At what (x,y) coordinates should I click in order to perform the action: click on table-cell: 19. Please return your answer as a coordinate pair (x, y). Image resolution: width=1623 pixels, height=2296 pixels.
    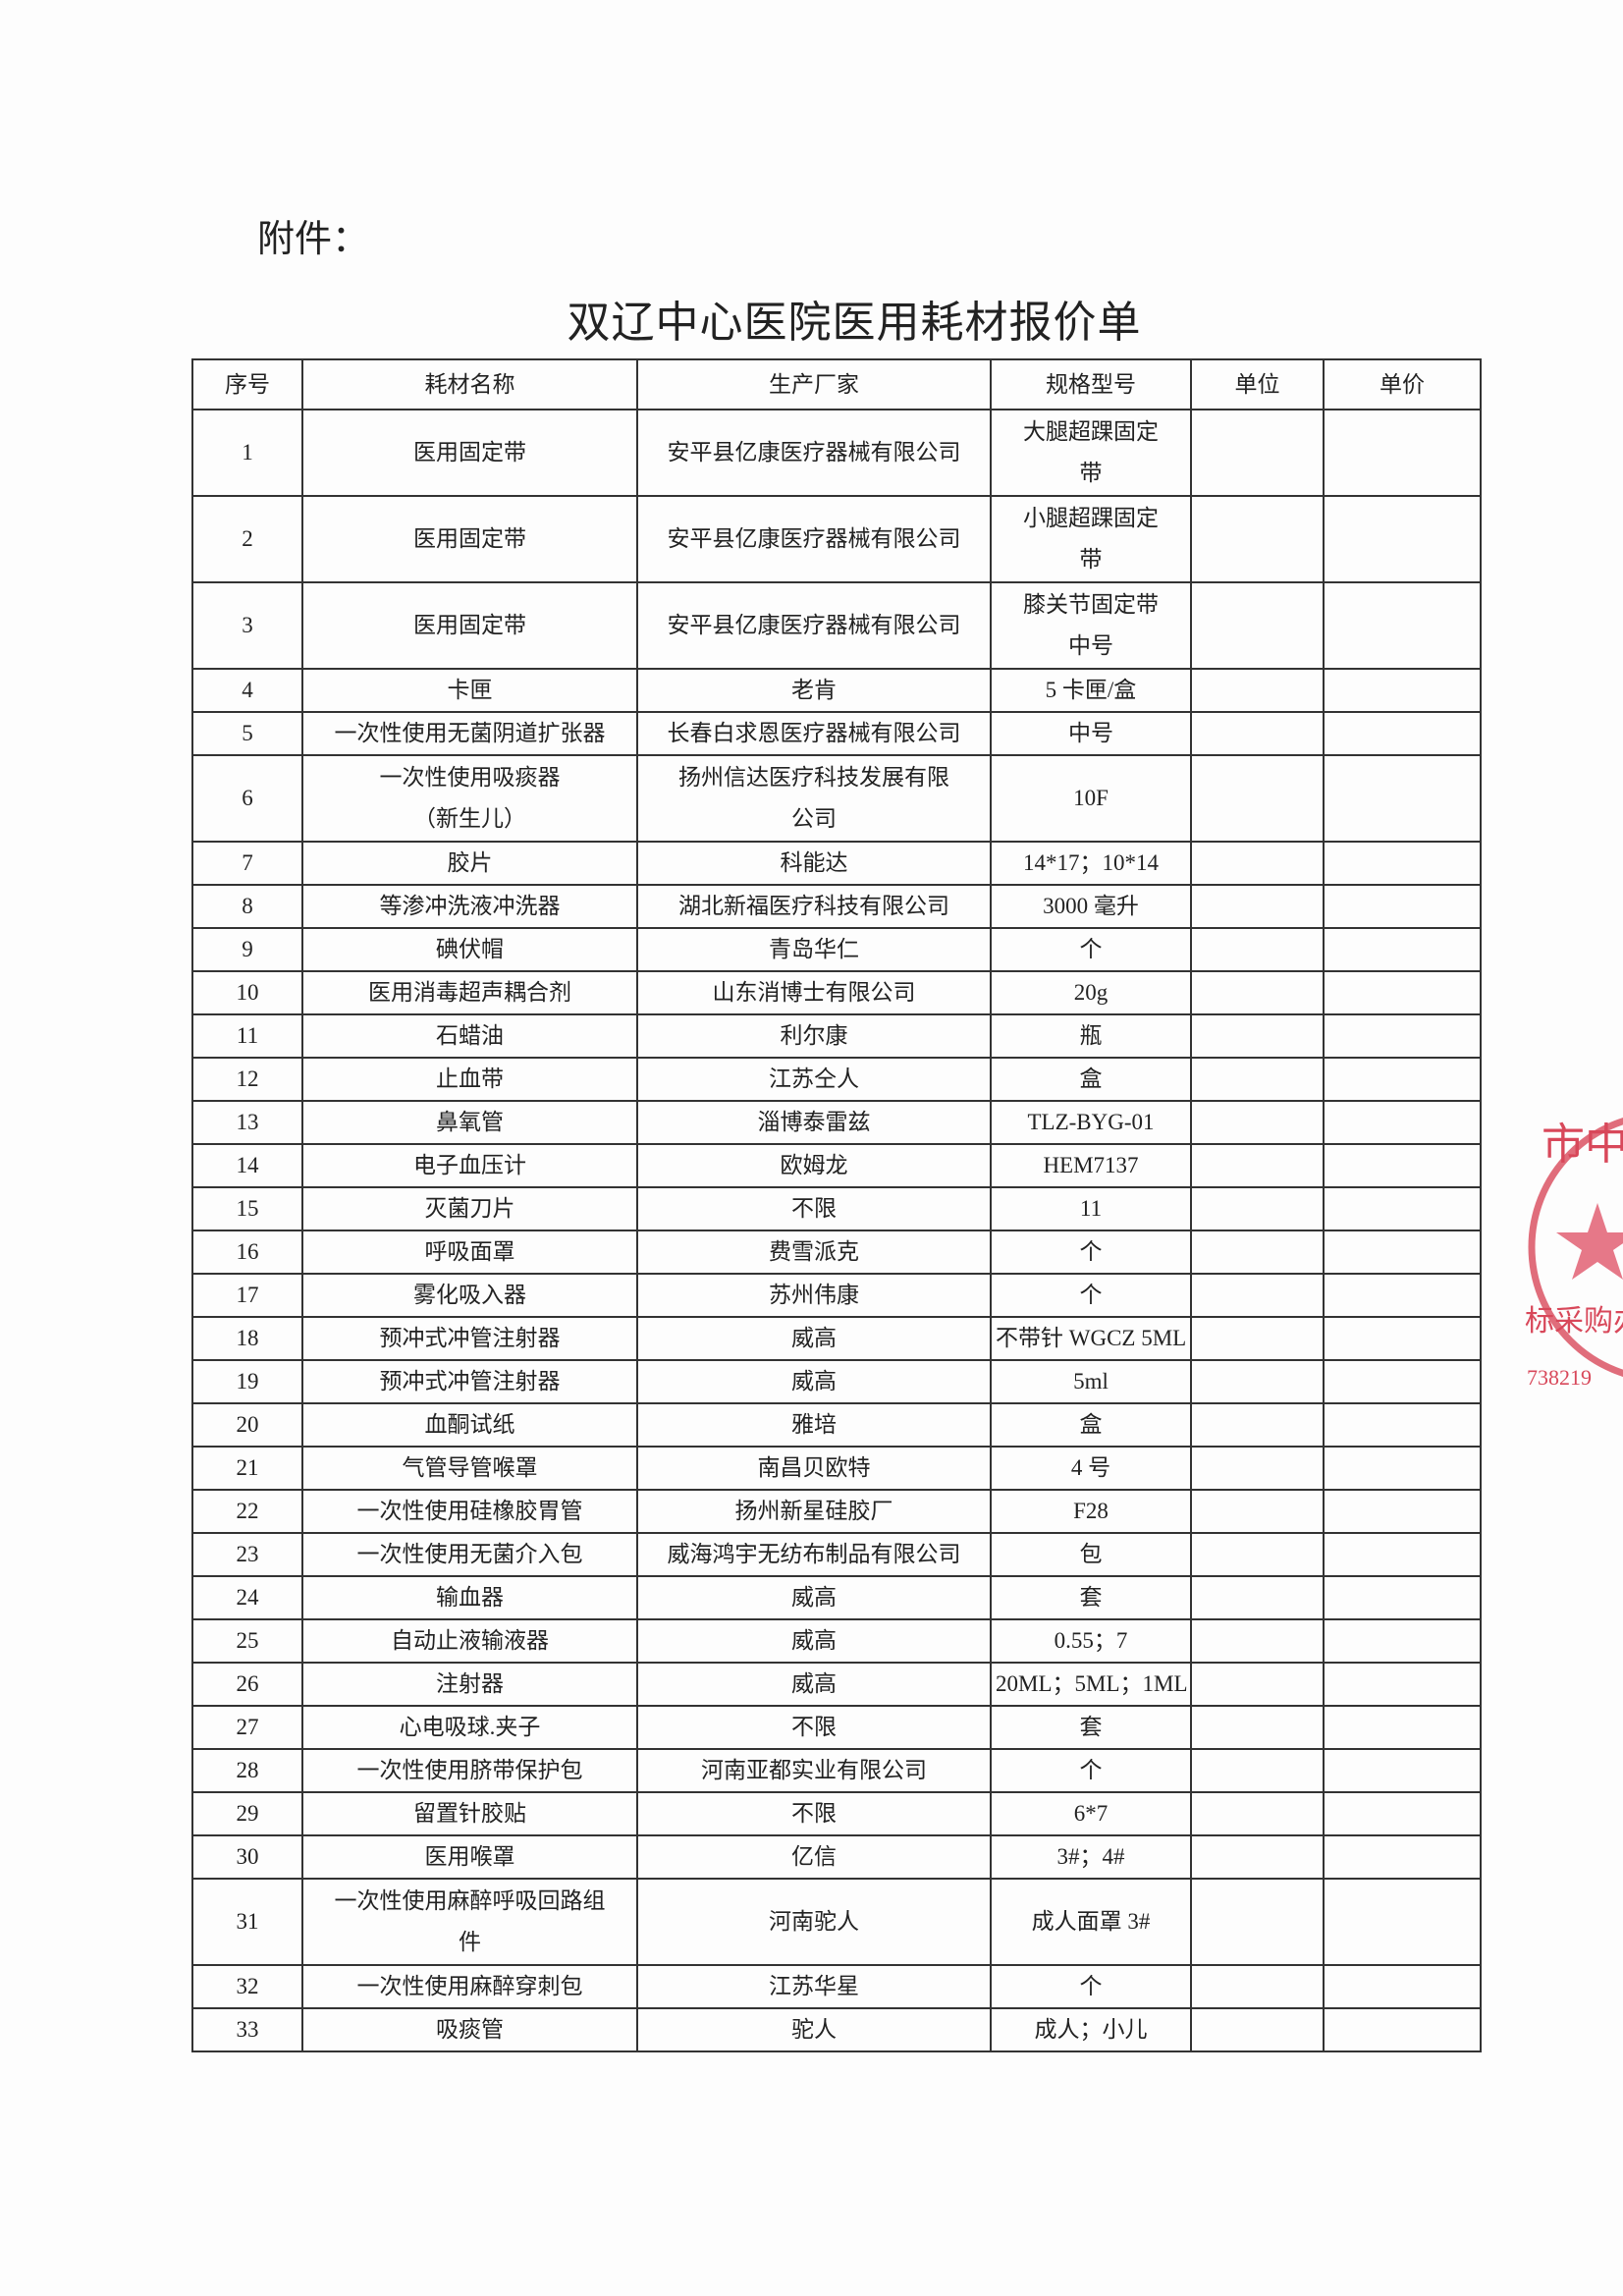
    Looking at the image, I should click on (247, 1381).